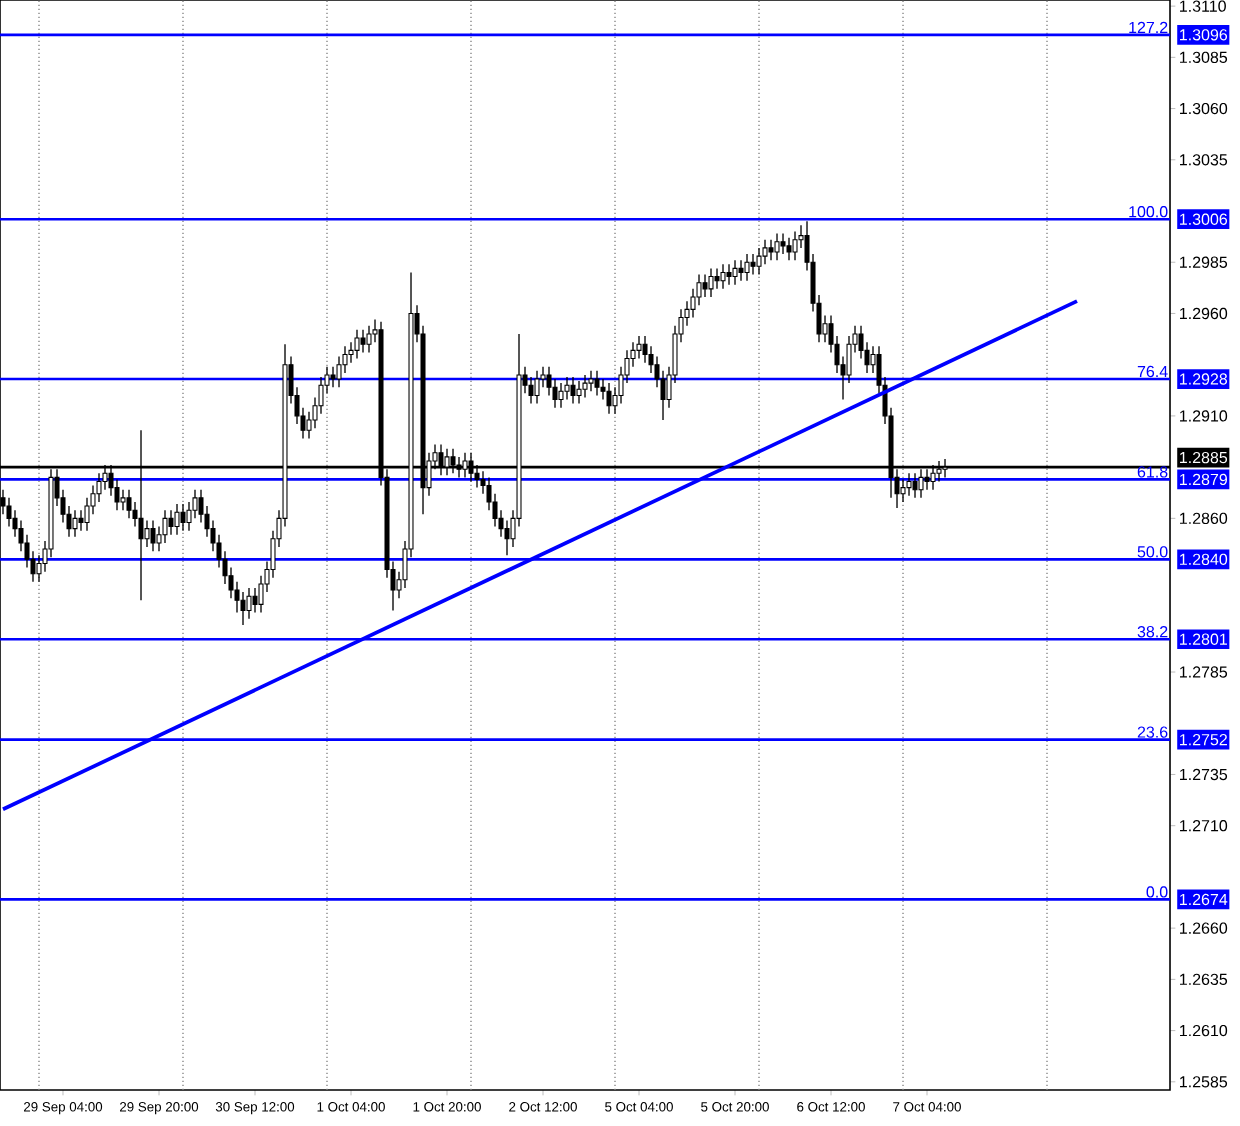 This screenshot has height=1126, width=1240. I want to click on ref-line-label: 1.2752, so click(1203, 739).